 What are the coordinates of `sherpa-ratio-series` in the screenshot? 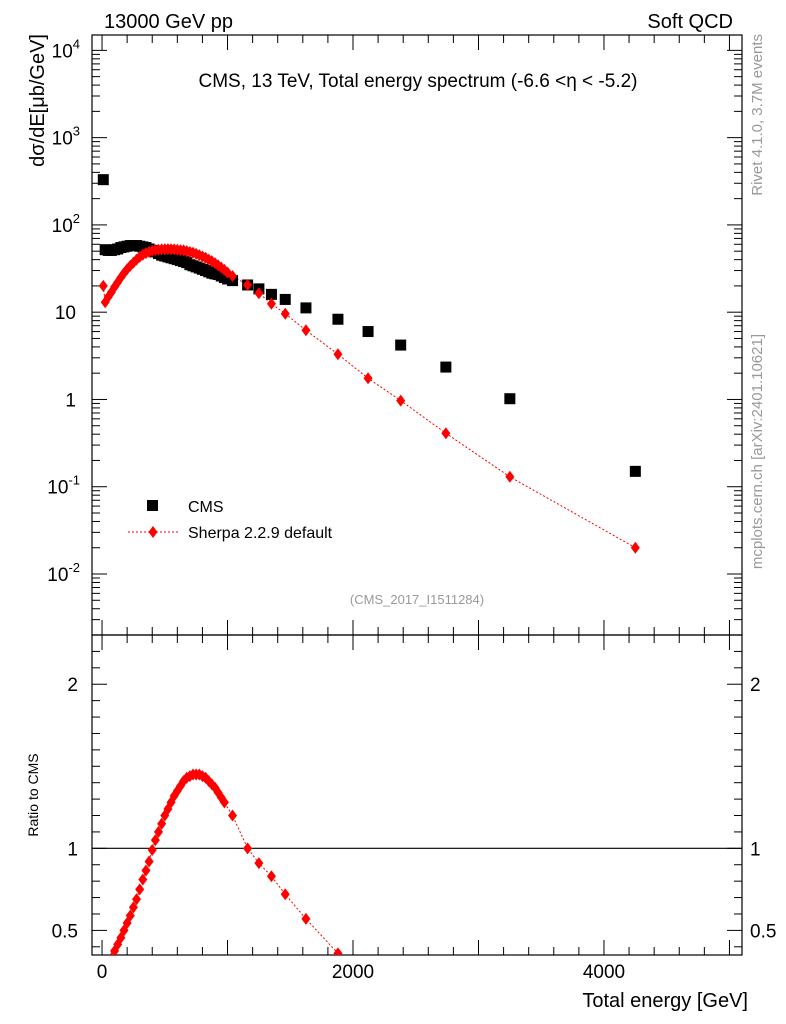 It's located at (226, 861).